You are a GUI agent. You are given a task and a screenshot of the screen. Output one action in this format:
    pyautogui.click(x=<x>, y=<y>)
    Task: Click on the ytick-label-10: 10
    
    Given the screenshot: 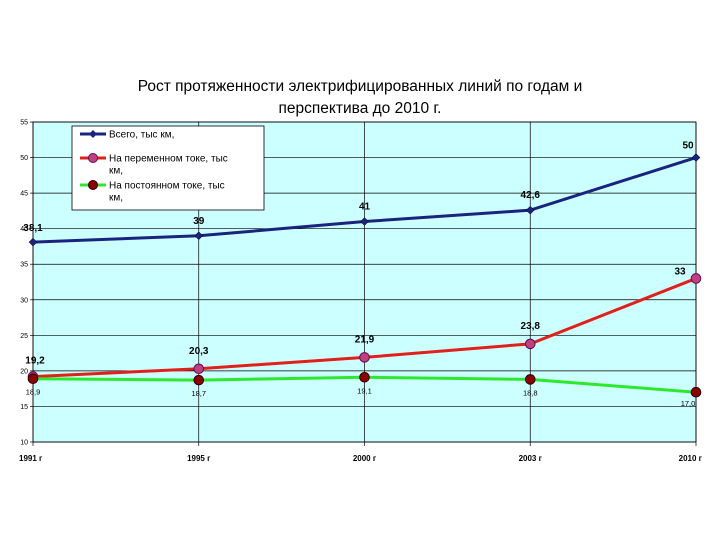 What is the action you would take?
    pyautogui.click(x=24, y=443)
    